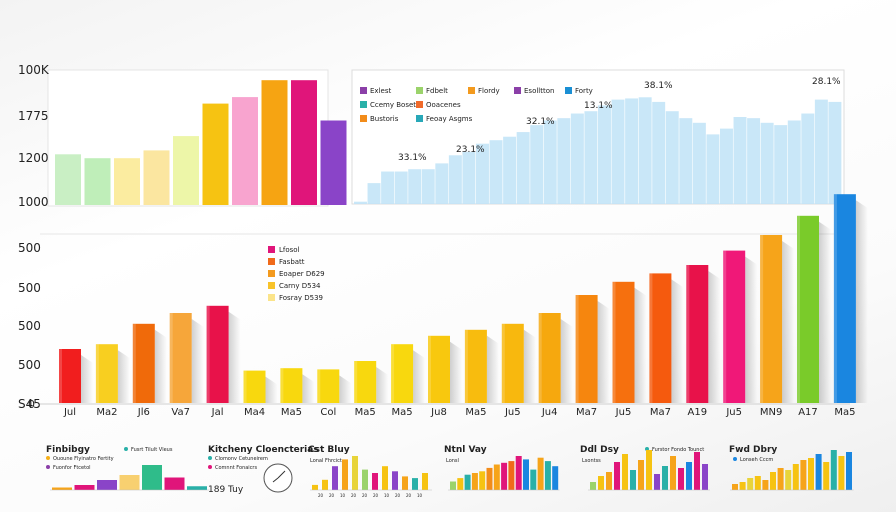  I want to click on legend-label: Ououne Flyinatro Fertity, so click(83, 459).